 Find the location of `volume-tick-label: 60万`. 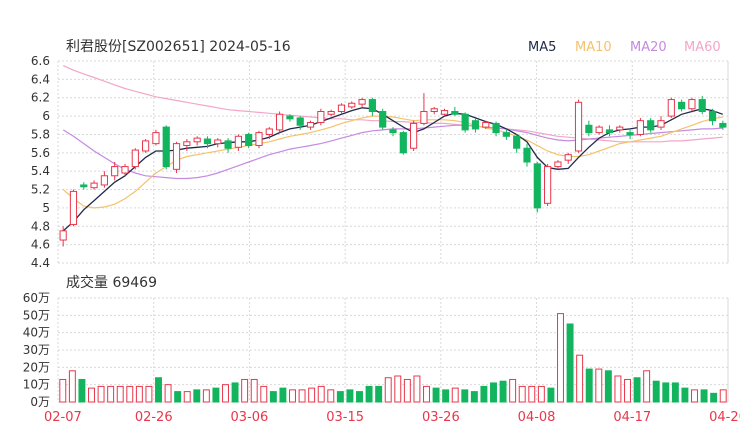

volume-tick-label: 60万 is located at coordinates (36, 298).